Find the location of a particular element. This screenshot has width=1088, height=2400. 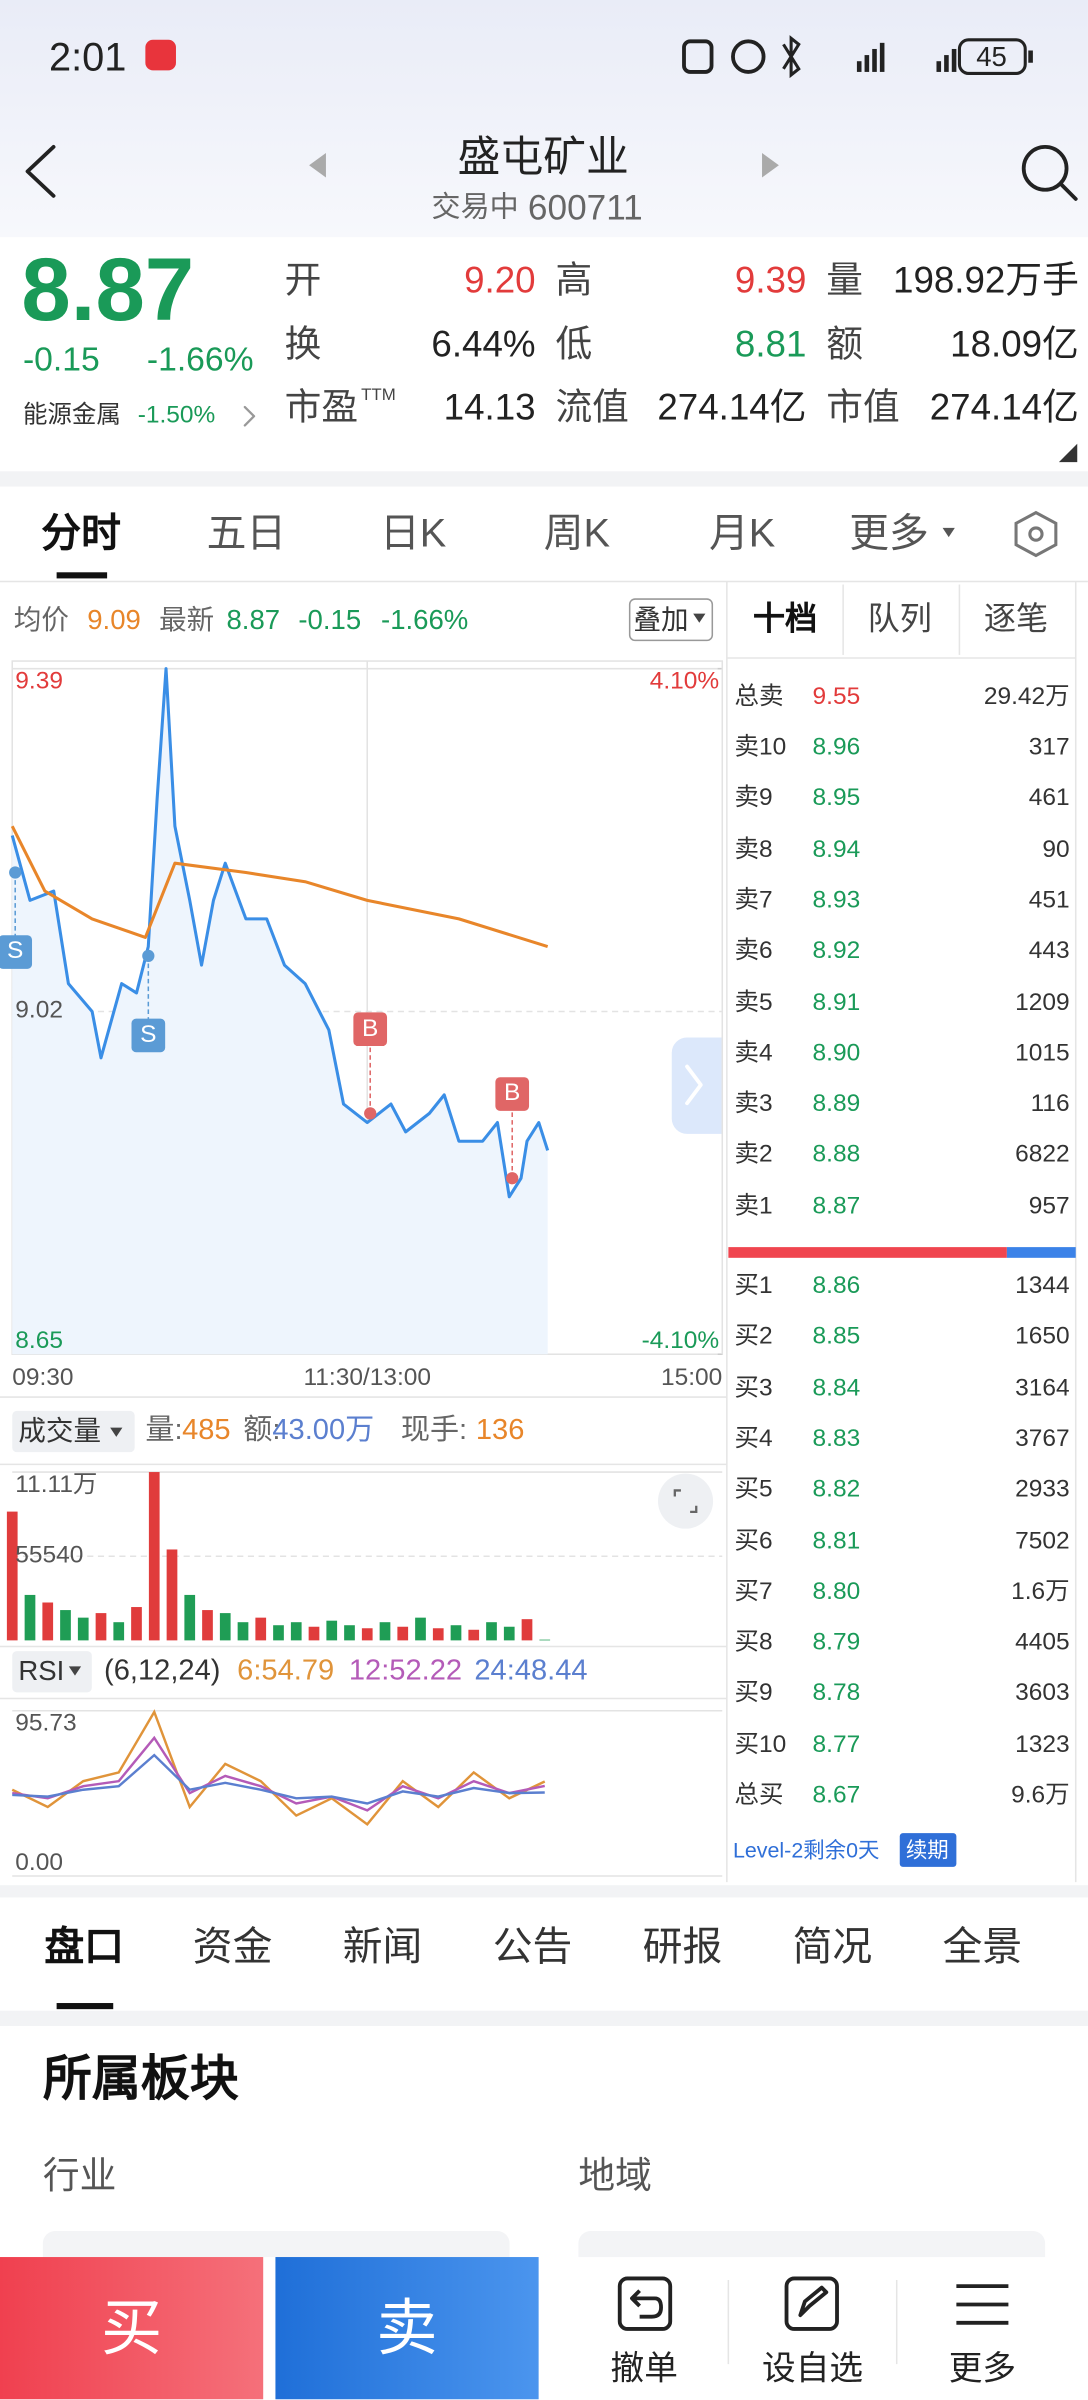

book-volume: 2933 is located at coordinates (1042, 1489).